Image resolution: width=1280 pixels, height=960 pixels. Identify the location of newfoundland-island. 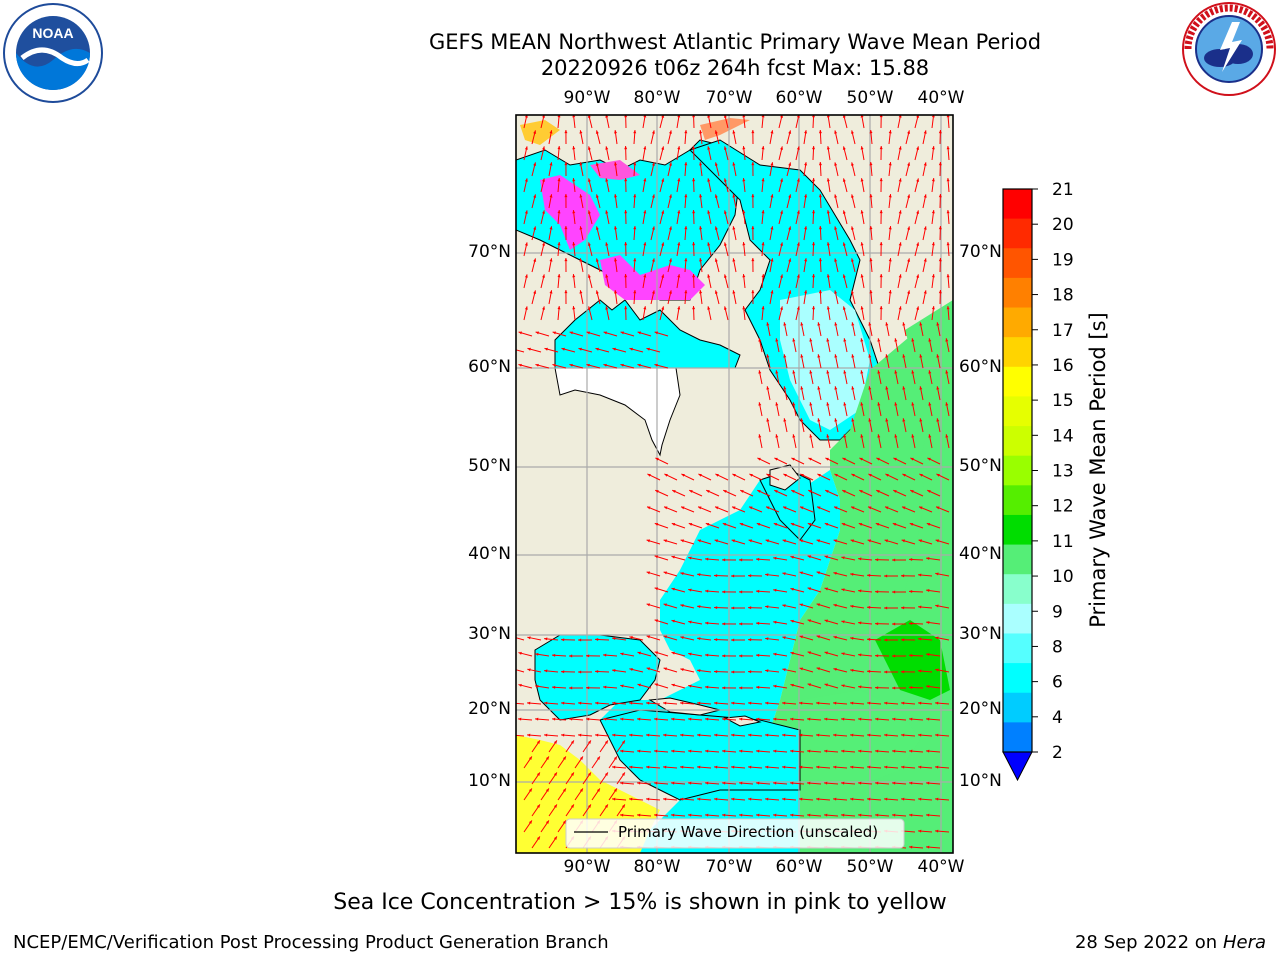
(785, 477).